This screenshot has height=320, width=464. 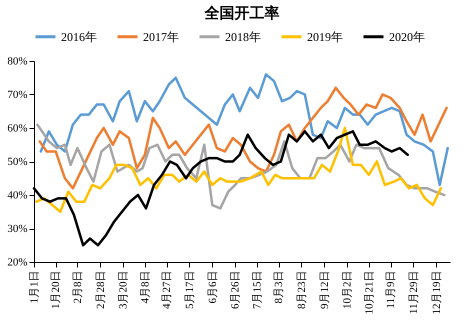 I want to click on y-tick-label: 70%, so click(x=17, y=95).